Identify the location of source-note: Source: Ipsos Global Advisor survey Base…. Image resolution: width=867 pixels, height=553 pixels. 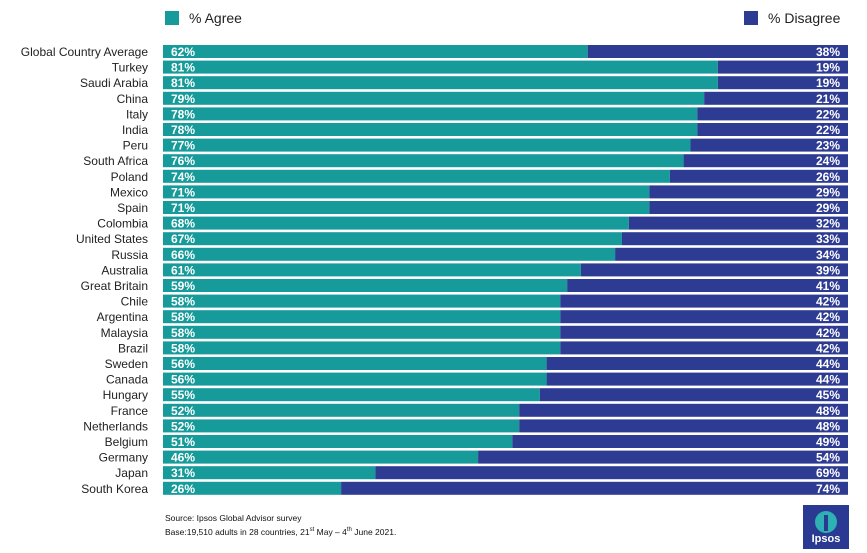
(280, 525).